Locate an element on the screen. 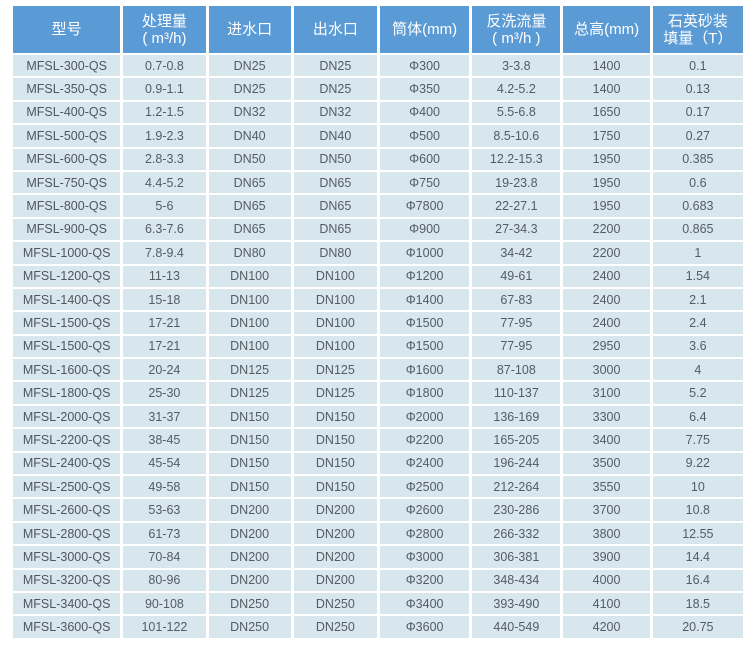 Image resolution: width=756 pixels, height=651 pixels. table-cell: 196-244 is located at coordinates (516, 463).